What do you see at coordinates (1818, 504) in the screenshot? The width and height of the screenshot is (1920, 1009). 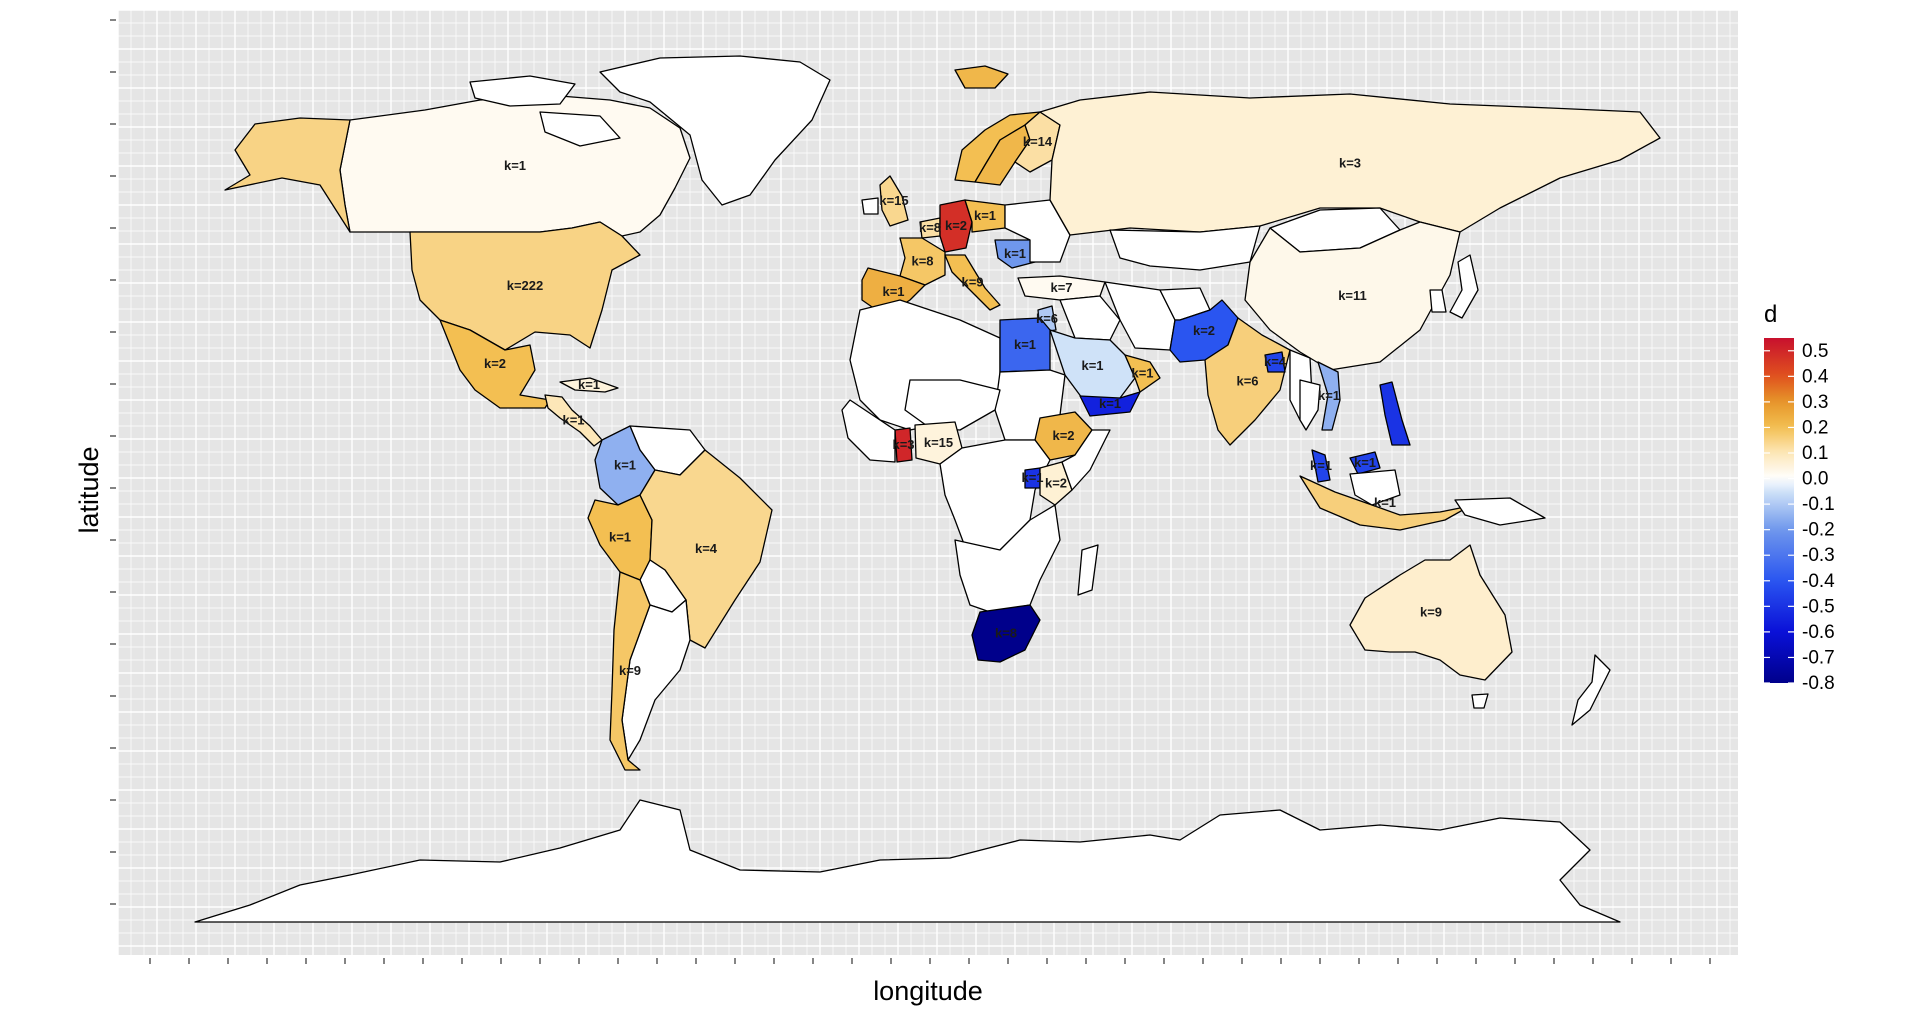 I see `legend-tick-label: -0.1` at bounding box center [1818, 504].